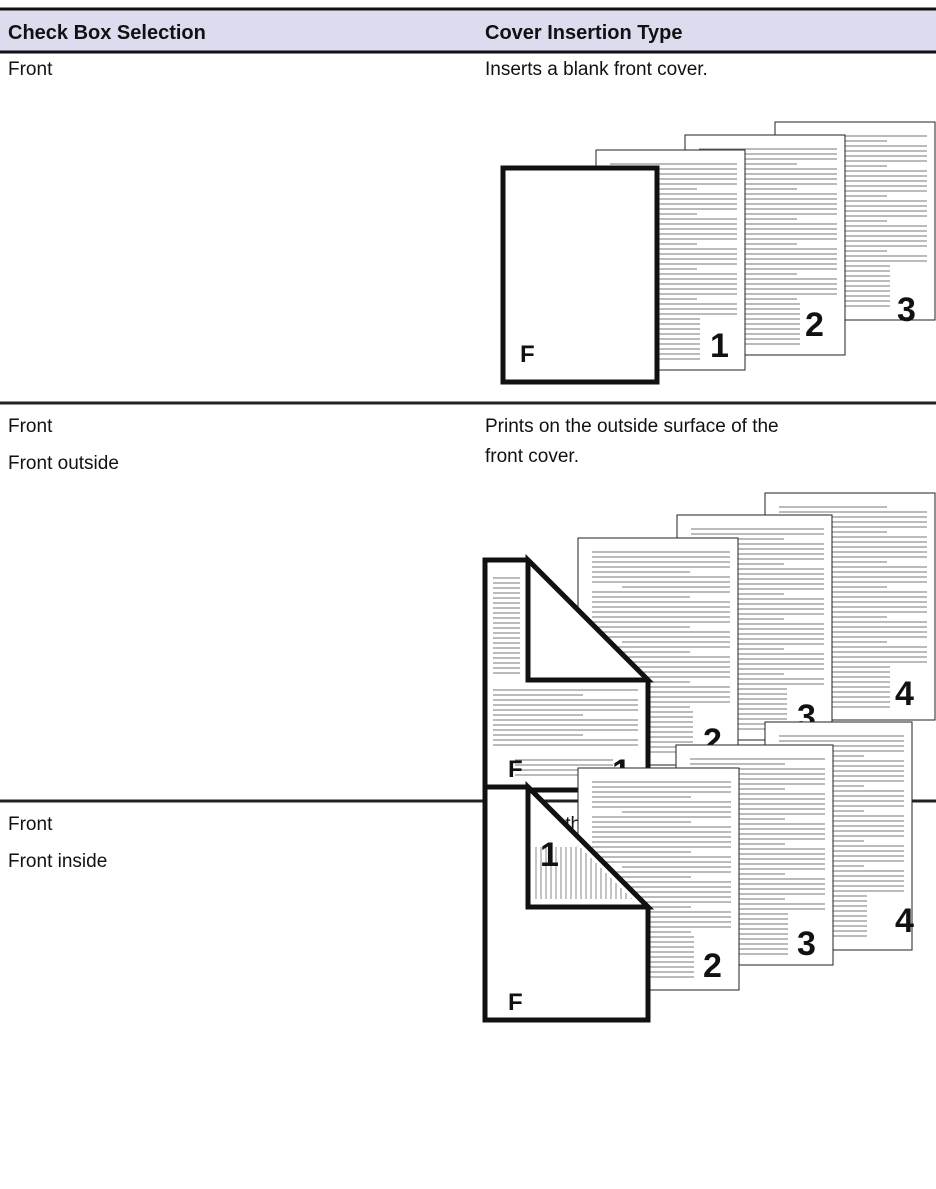 The height and width of the screenshot is (1189, 936). What do you see at coordinates (632, 426) in the screenshot?
I see `description-text: Prints on the outside surface of the` at bounding box center [632, 426].